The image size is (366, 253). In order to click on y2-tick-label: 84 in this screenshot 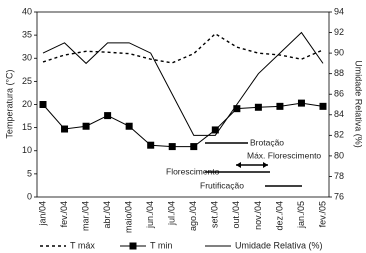, I will do `click(339, 114)`.